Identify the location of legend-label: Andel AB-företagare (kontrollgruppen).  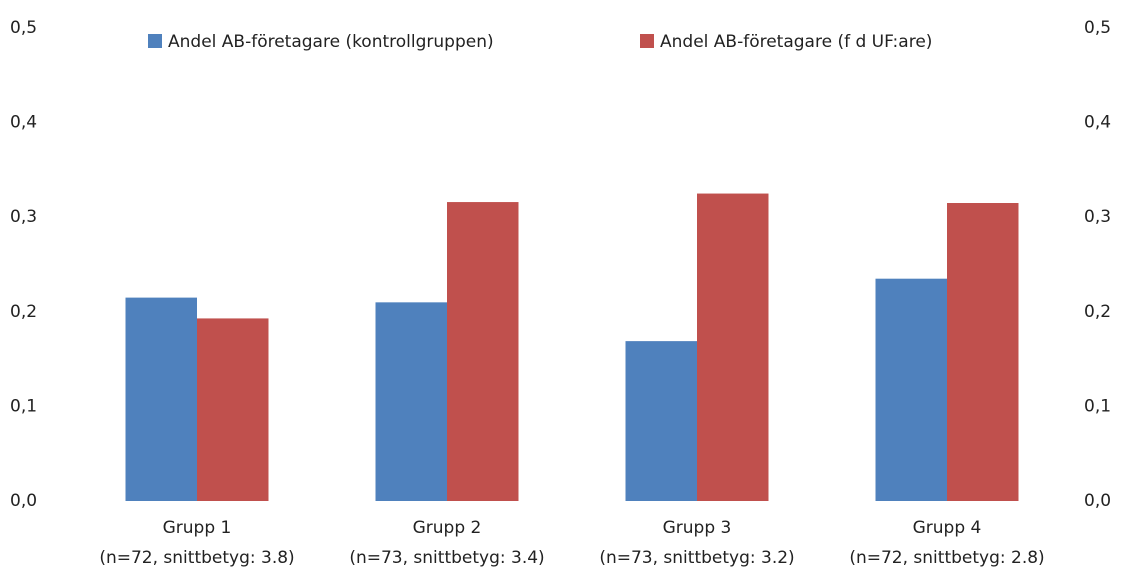
(331, 42).